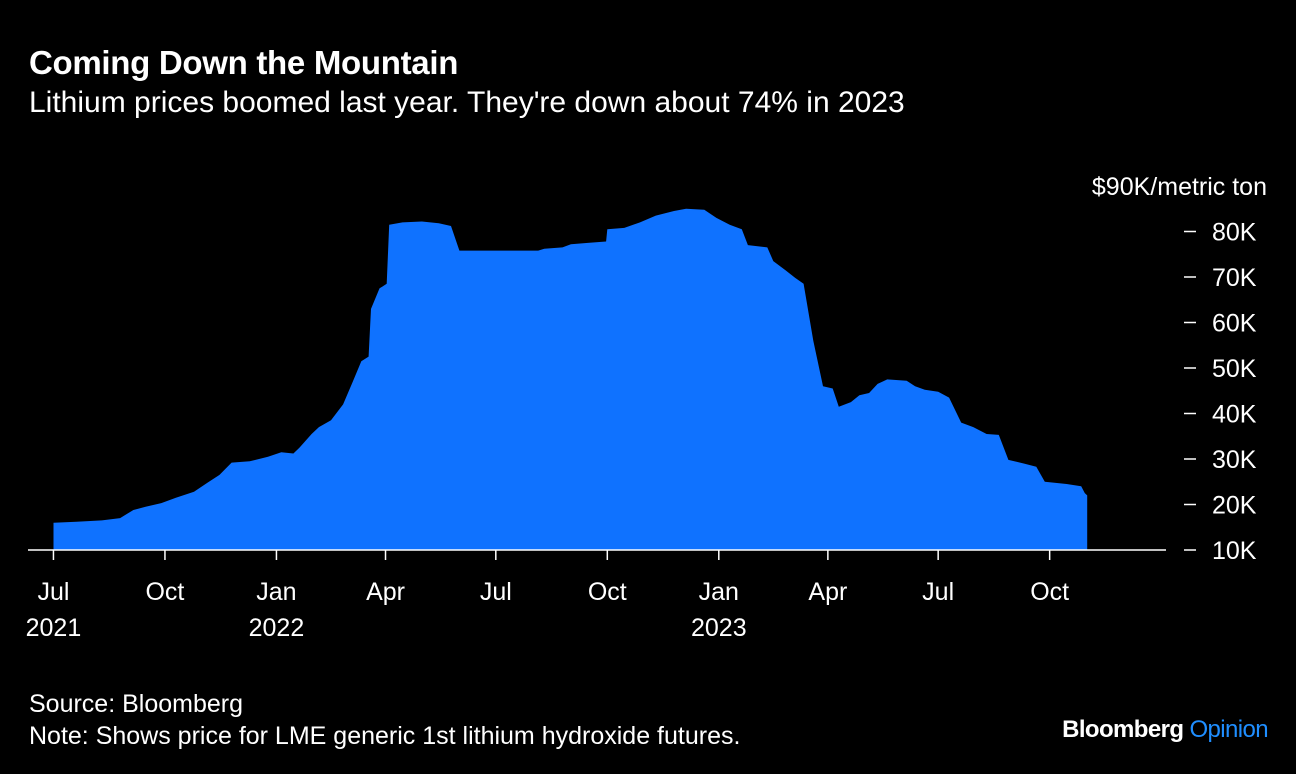 This screenshot has height=774, width=1296. What do you see at coordinates (1234, 369) in the screenshot?
I see `y-tick-label: 50K` at bounding box center [1234, 369].